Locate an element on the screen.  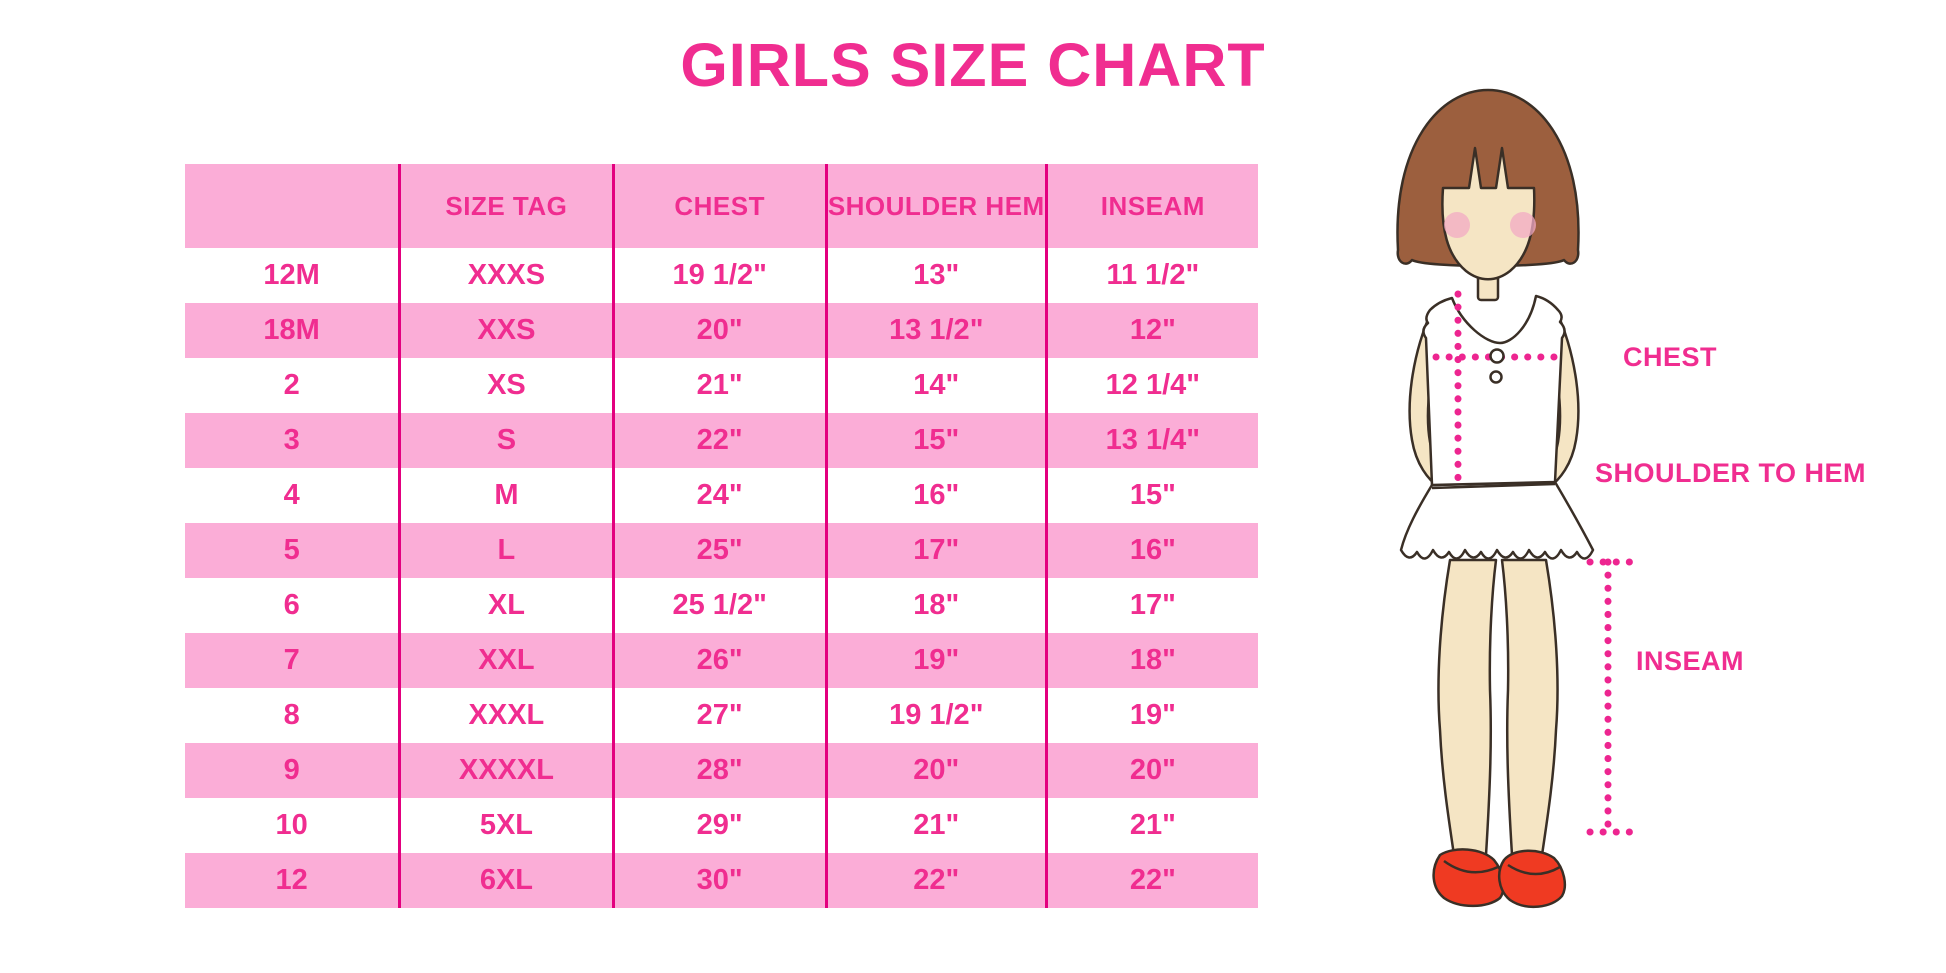
table-cell: 10 is located at coordinates (291, 825).